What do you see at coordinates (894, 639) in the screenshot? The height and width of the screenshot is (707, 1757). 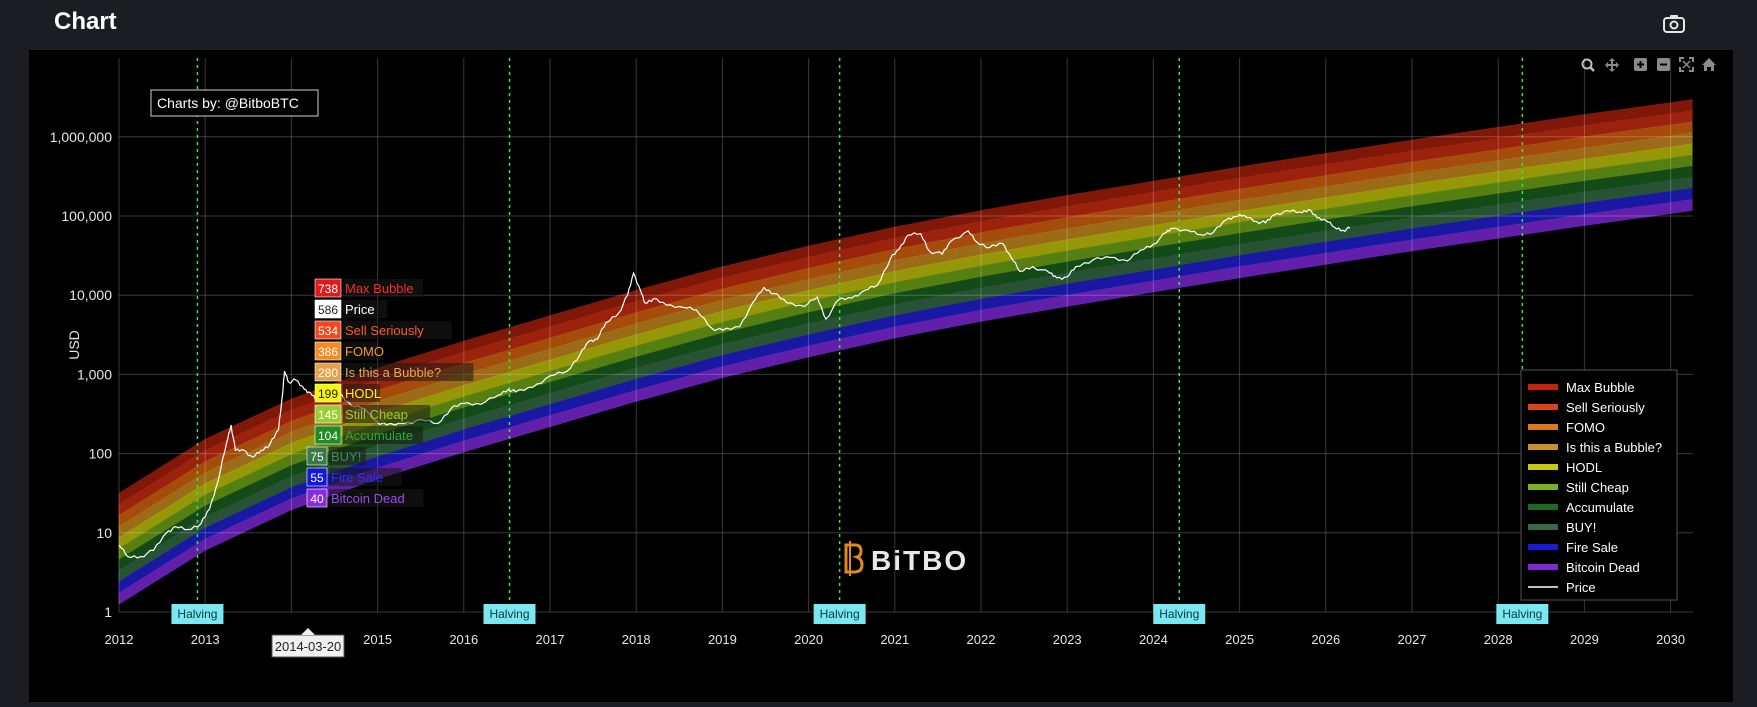 I see `x-tick-label: 2021` at bounding box center [894, 639].